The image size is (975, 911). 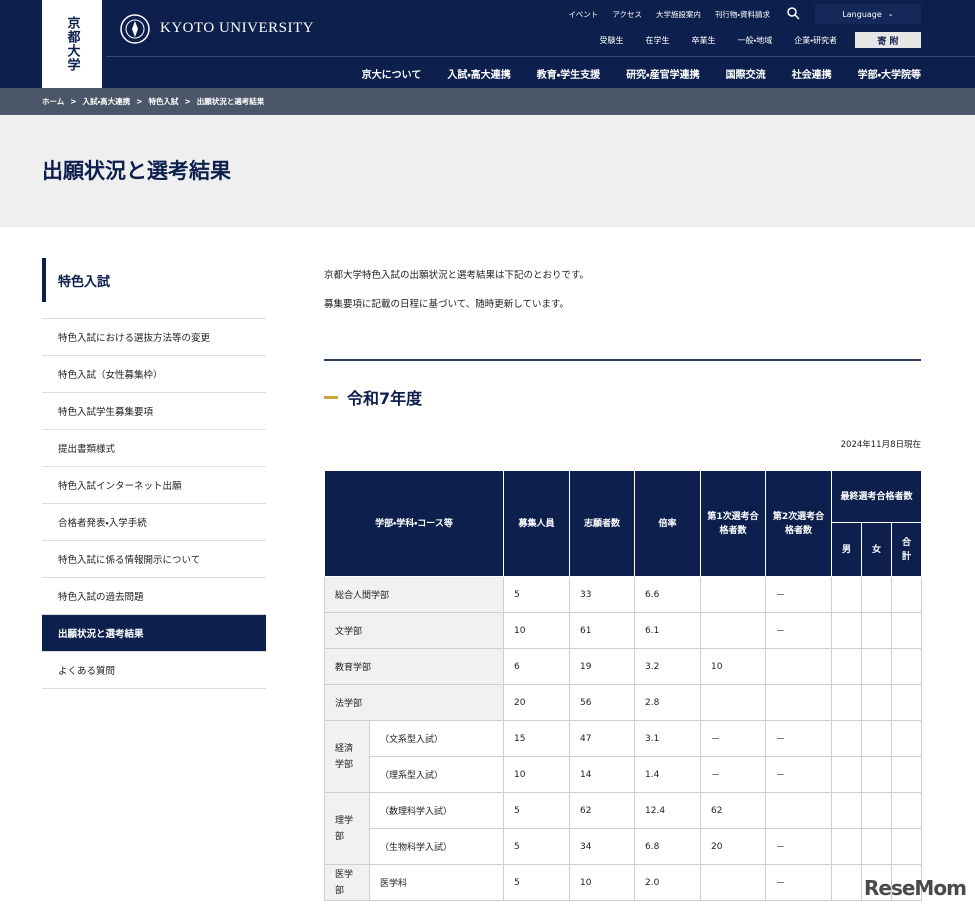 What do you see at coordinates (624, 549) in the screenshot?
I see `header-row: 男女合計` at bounding box center [624, 549].